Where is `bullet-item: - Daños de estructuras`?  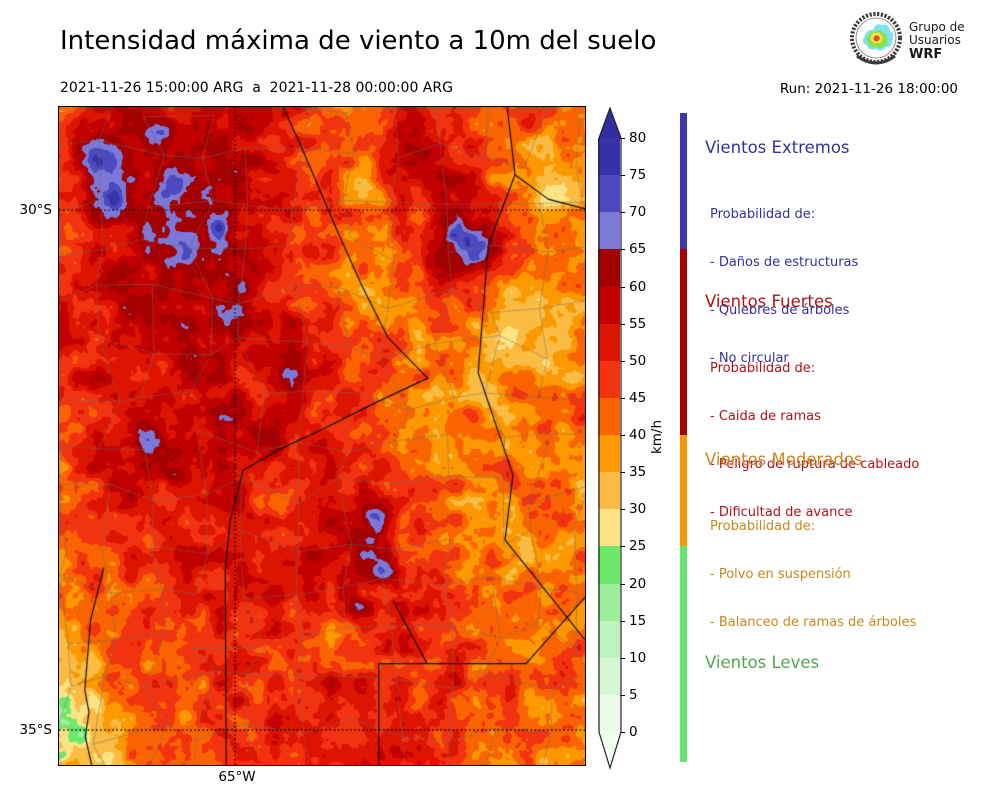
bullet-item: - Daños de estructuras is located at coordinates (784, 262).